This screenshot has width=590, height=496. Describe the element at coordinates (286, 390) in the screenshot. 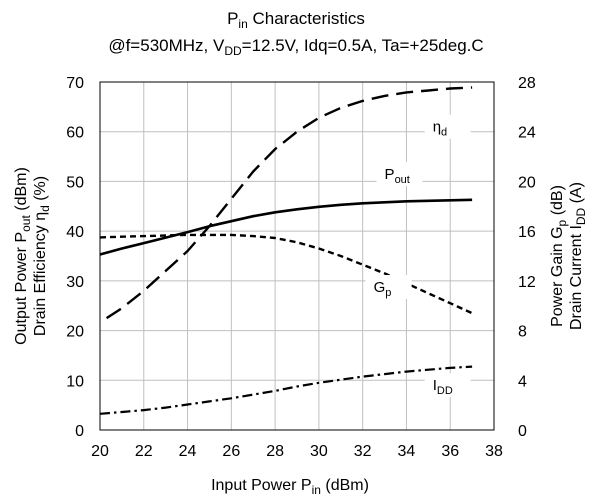

I see `series-line-idd` at that location.